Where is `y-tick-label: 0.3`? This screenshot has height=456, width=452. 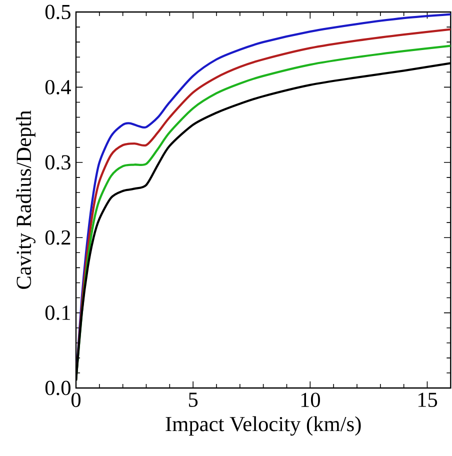 y-tick-label: 0.3 is located at coordinates (57, 162).